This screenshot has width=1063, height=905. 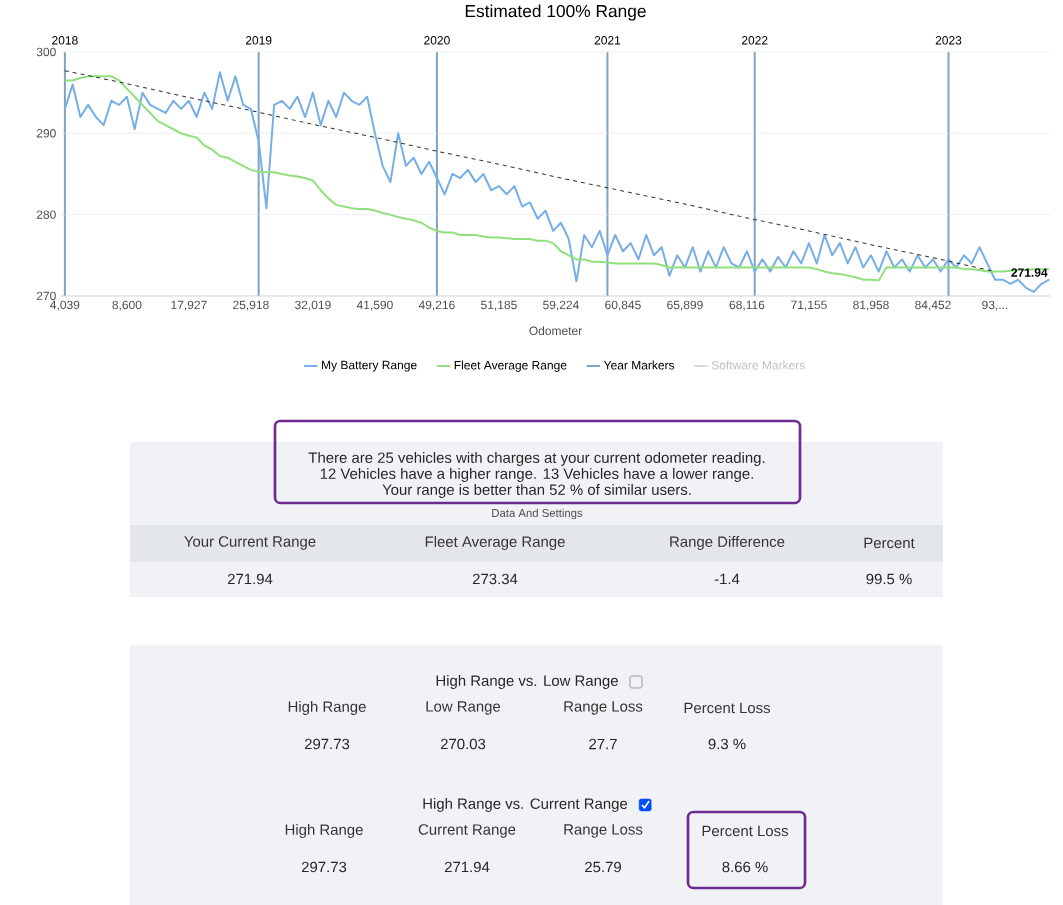 What do you see at coordinates (639, 365) in the screenshot?
I see `legend-label: Year Markers` at bounding box center [639, 365].